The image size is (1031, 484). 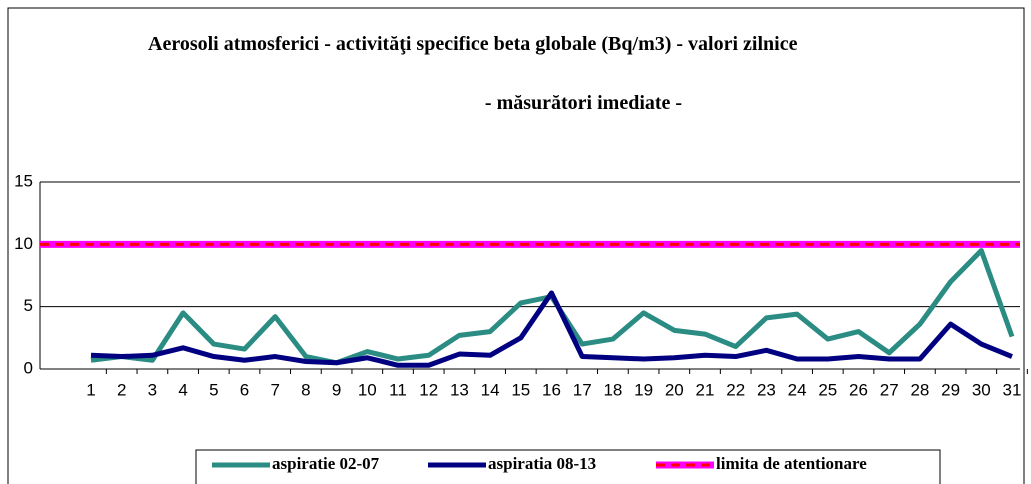 What do you see at coordinates (244, 389) in the screenshot?
I see `x-tick-label: 6` at bounding box center [244, 389].